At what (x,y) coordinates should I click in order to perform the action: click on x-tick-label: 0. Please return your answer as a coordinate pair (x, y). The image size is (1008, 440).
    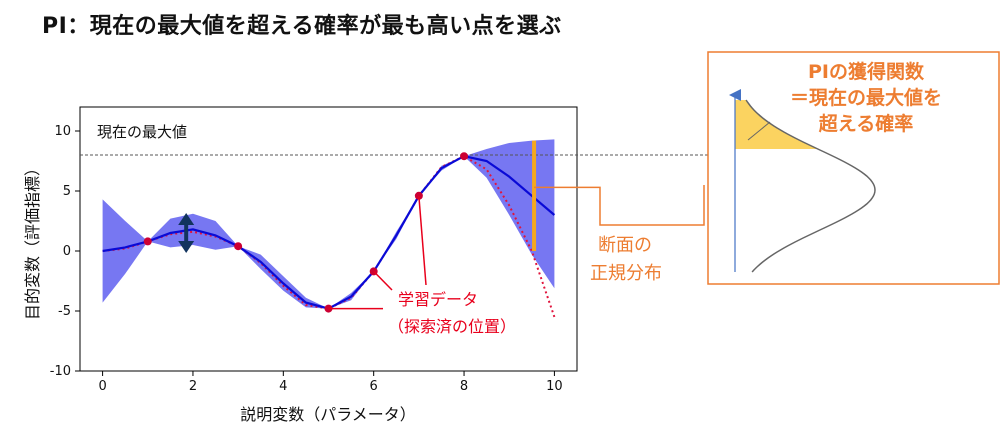
    Looking at the image, I should click on (102, 386).